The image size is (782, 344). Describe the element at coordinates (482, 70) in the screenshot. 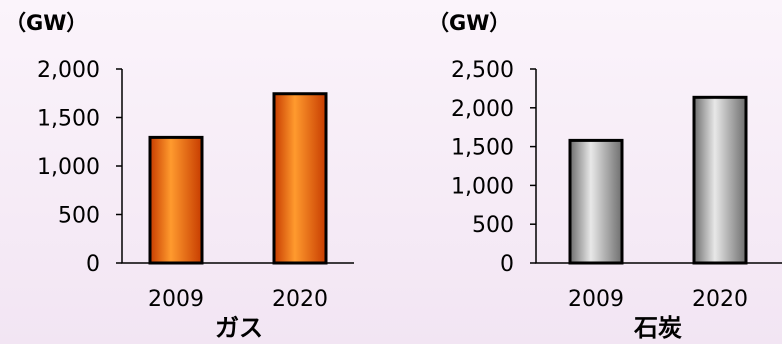

I see `y-tick-label: 2,500` at that location.